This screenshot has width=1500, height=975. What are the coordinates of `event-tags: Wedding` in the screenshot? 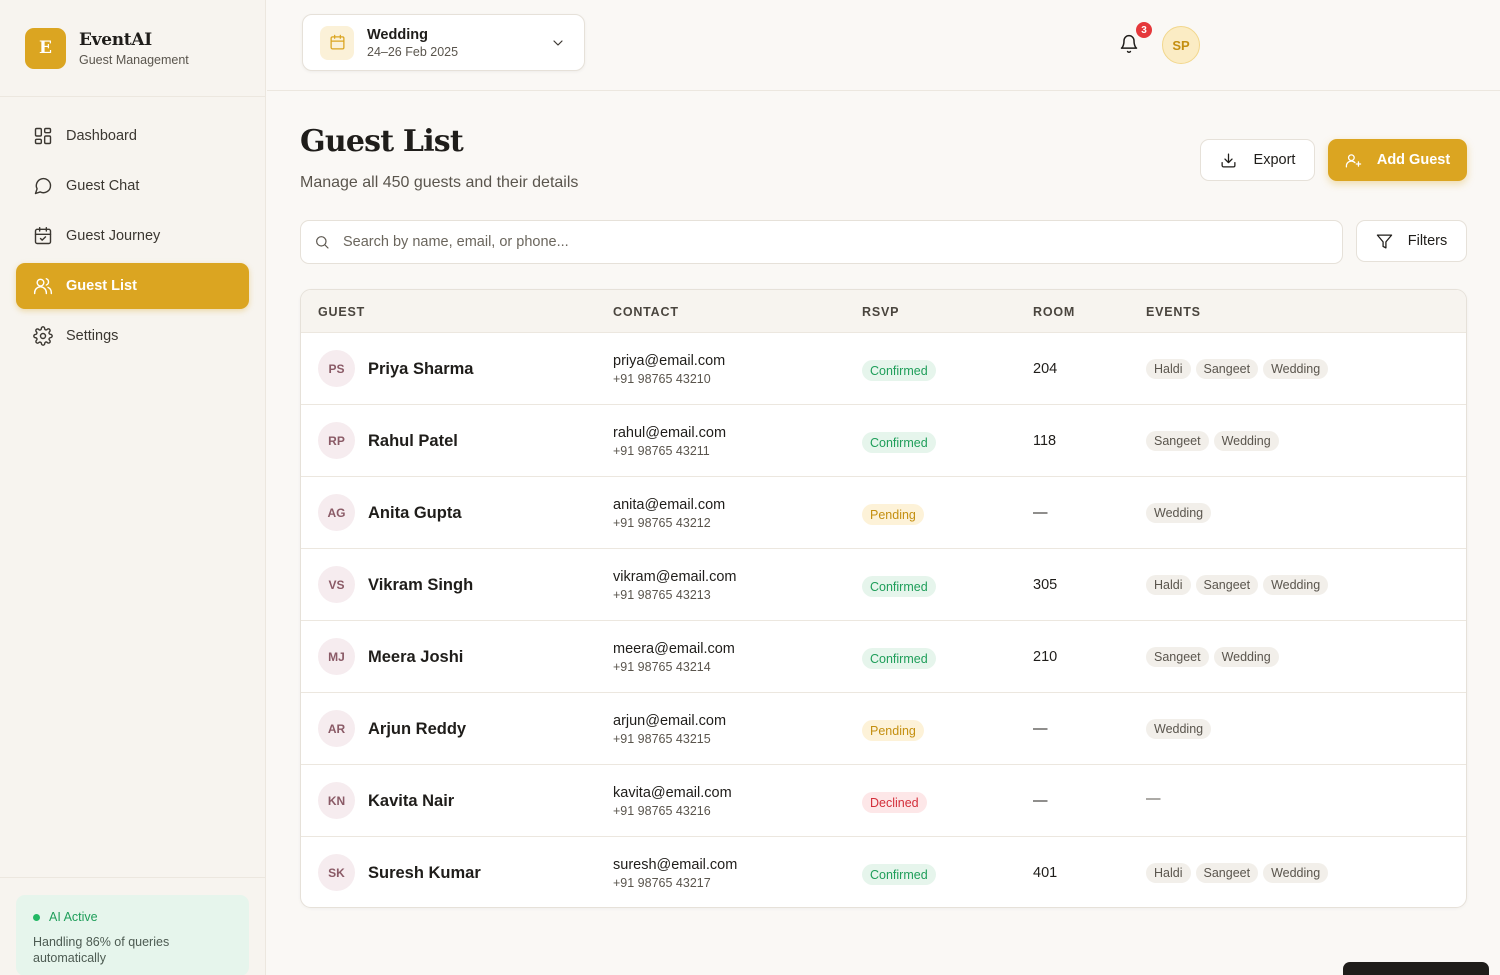 It's located at (1181, 513).